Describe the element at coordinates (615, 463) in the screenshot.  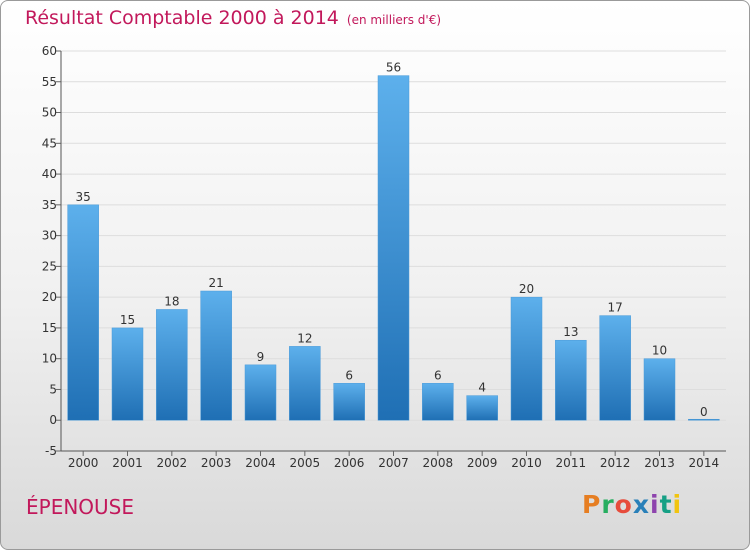
I see `x-tick-label: 2012` at that location.